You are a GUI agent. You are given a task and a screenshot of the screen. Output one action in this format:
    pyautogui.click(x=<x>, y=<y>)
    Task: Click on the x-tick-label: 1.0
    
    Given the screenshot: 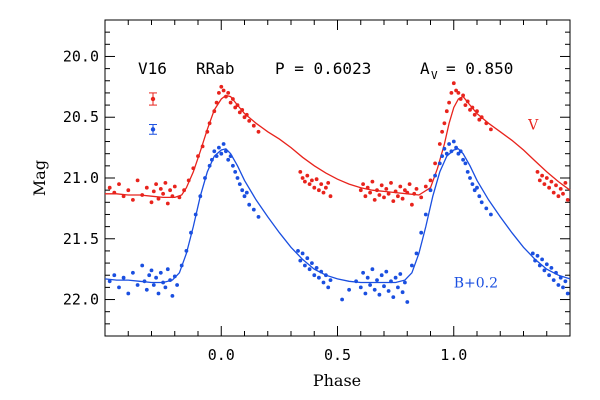 What is the action you would take?
    pyautogui.click(x=453, y=355)
    